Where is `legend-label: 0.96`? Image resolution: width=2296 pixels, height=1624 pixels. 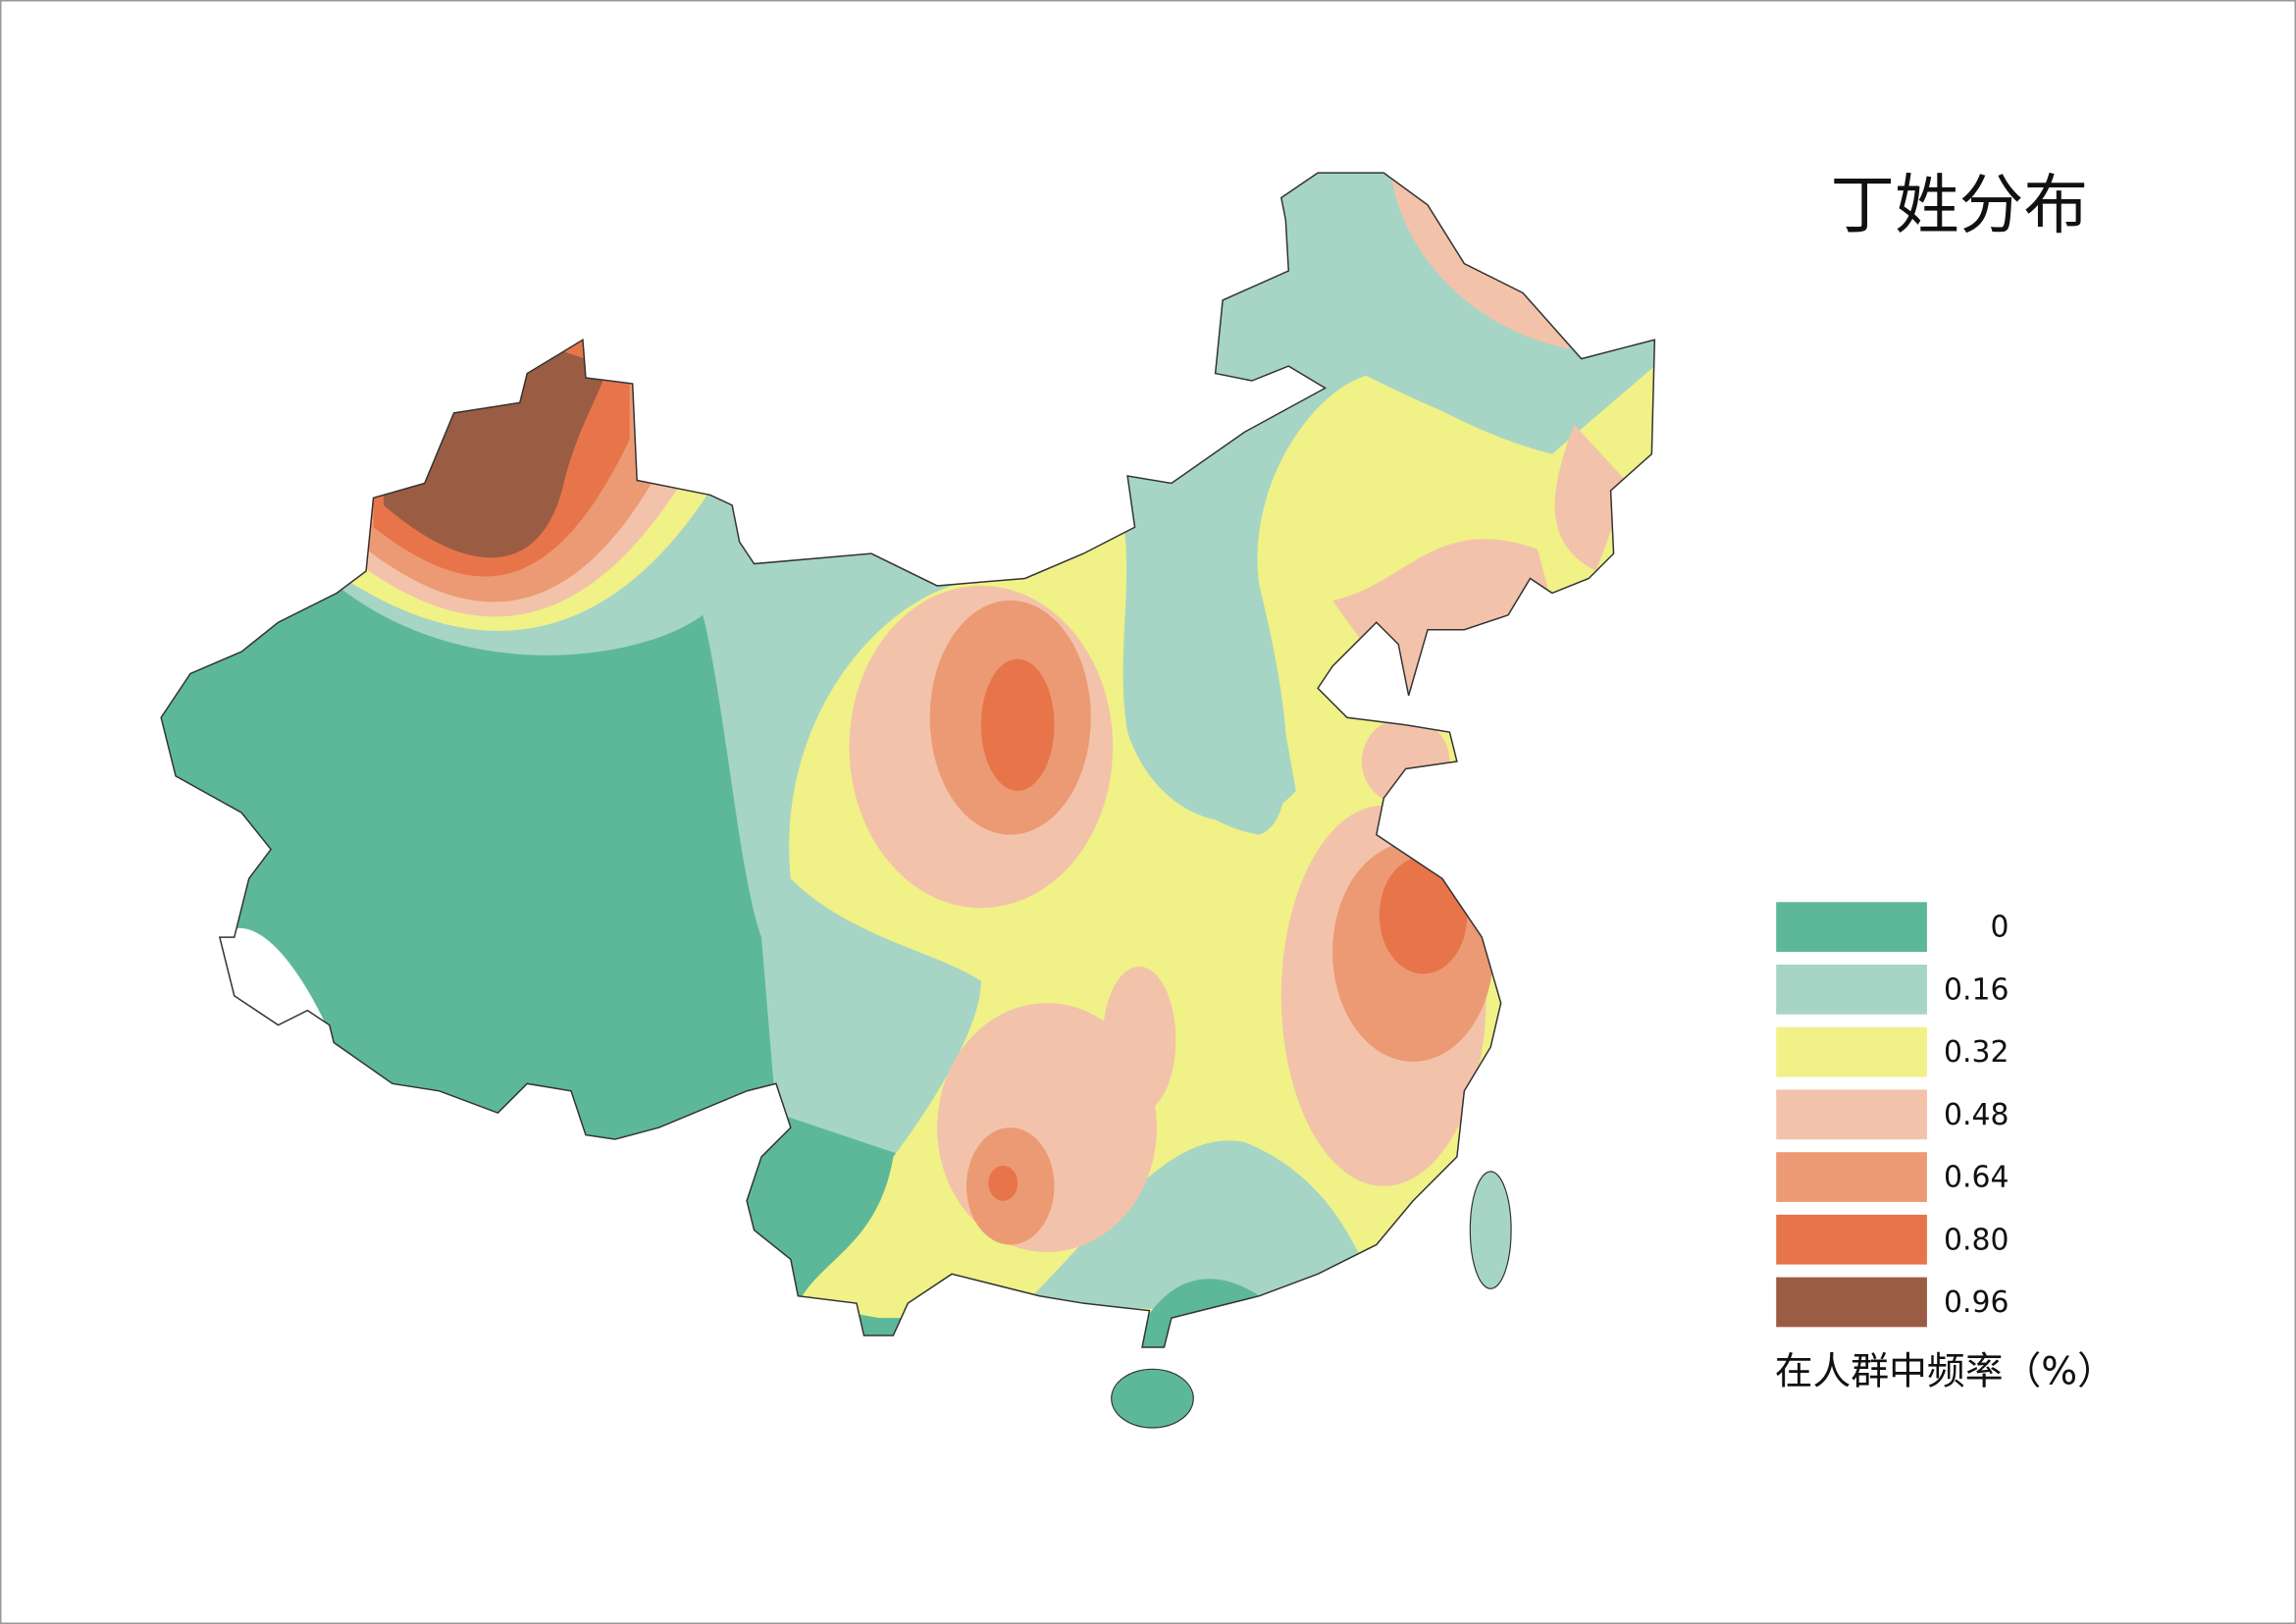
legend-label: 0.96 is located at coordinates (1976, 1302).